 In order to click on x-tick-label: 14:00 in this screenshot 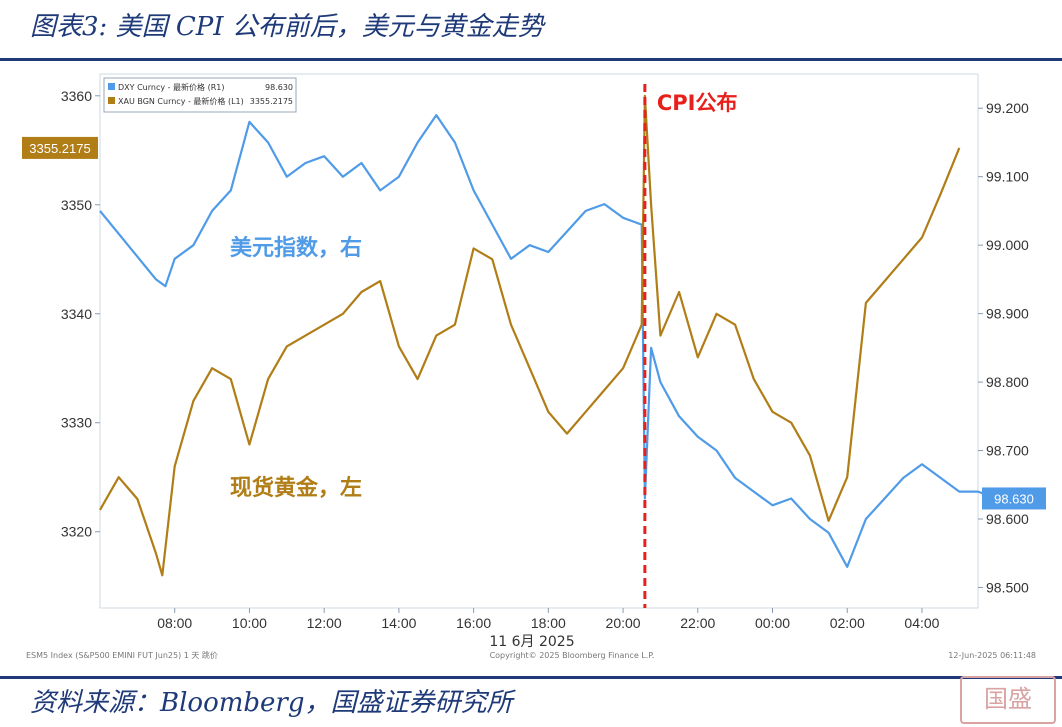, I will do `click(398, 623)`.